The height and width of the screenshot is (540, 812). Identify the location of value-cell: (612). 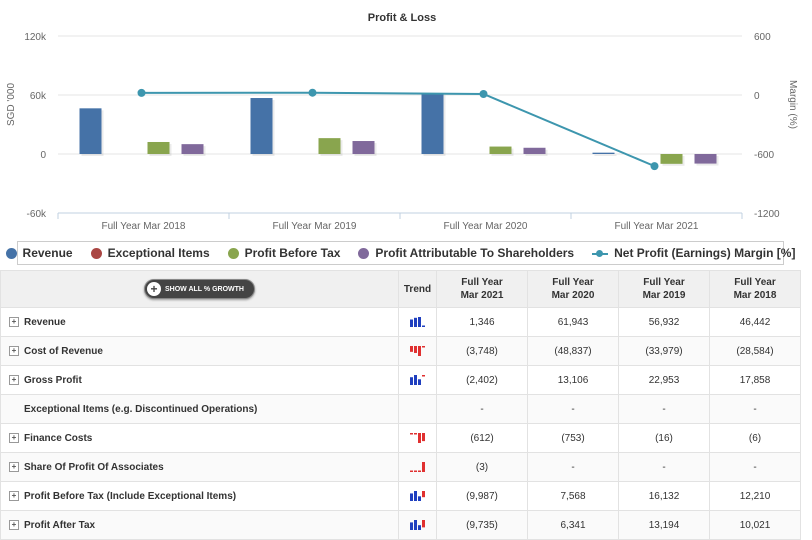
(482, 438).